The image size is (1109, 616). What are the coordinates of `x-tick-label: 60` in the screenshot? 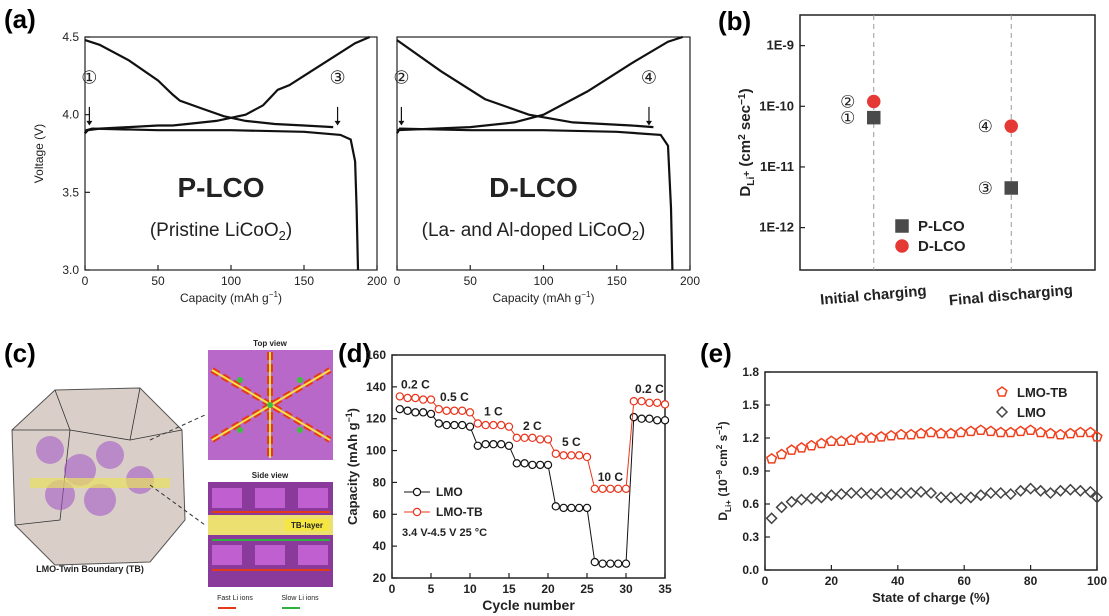 It's located at (965, 581).